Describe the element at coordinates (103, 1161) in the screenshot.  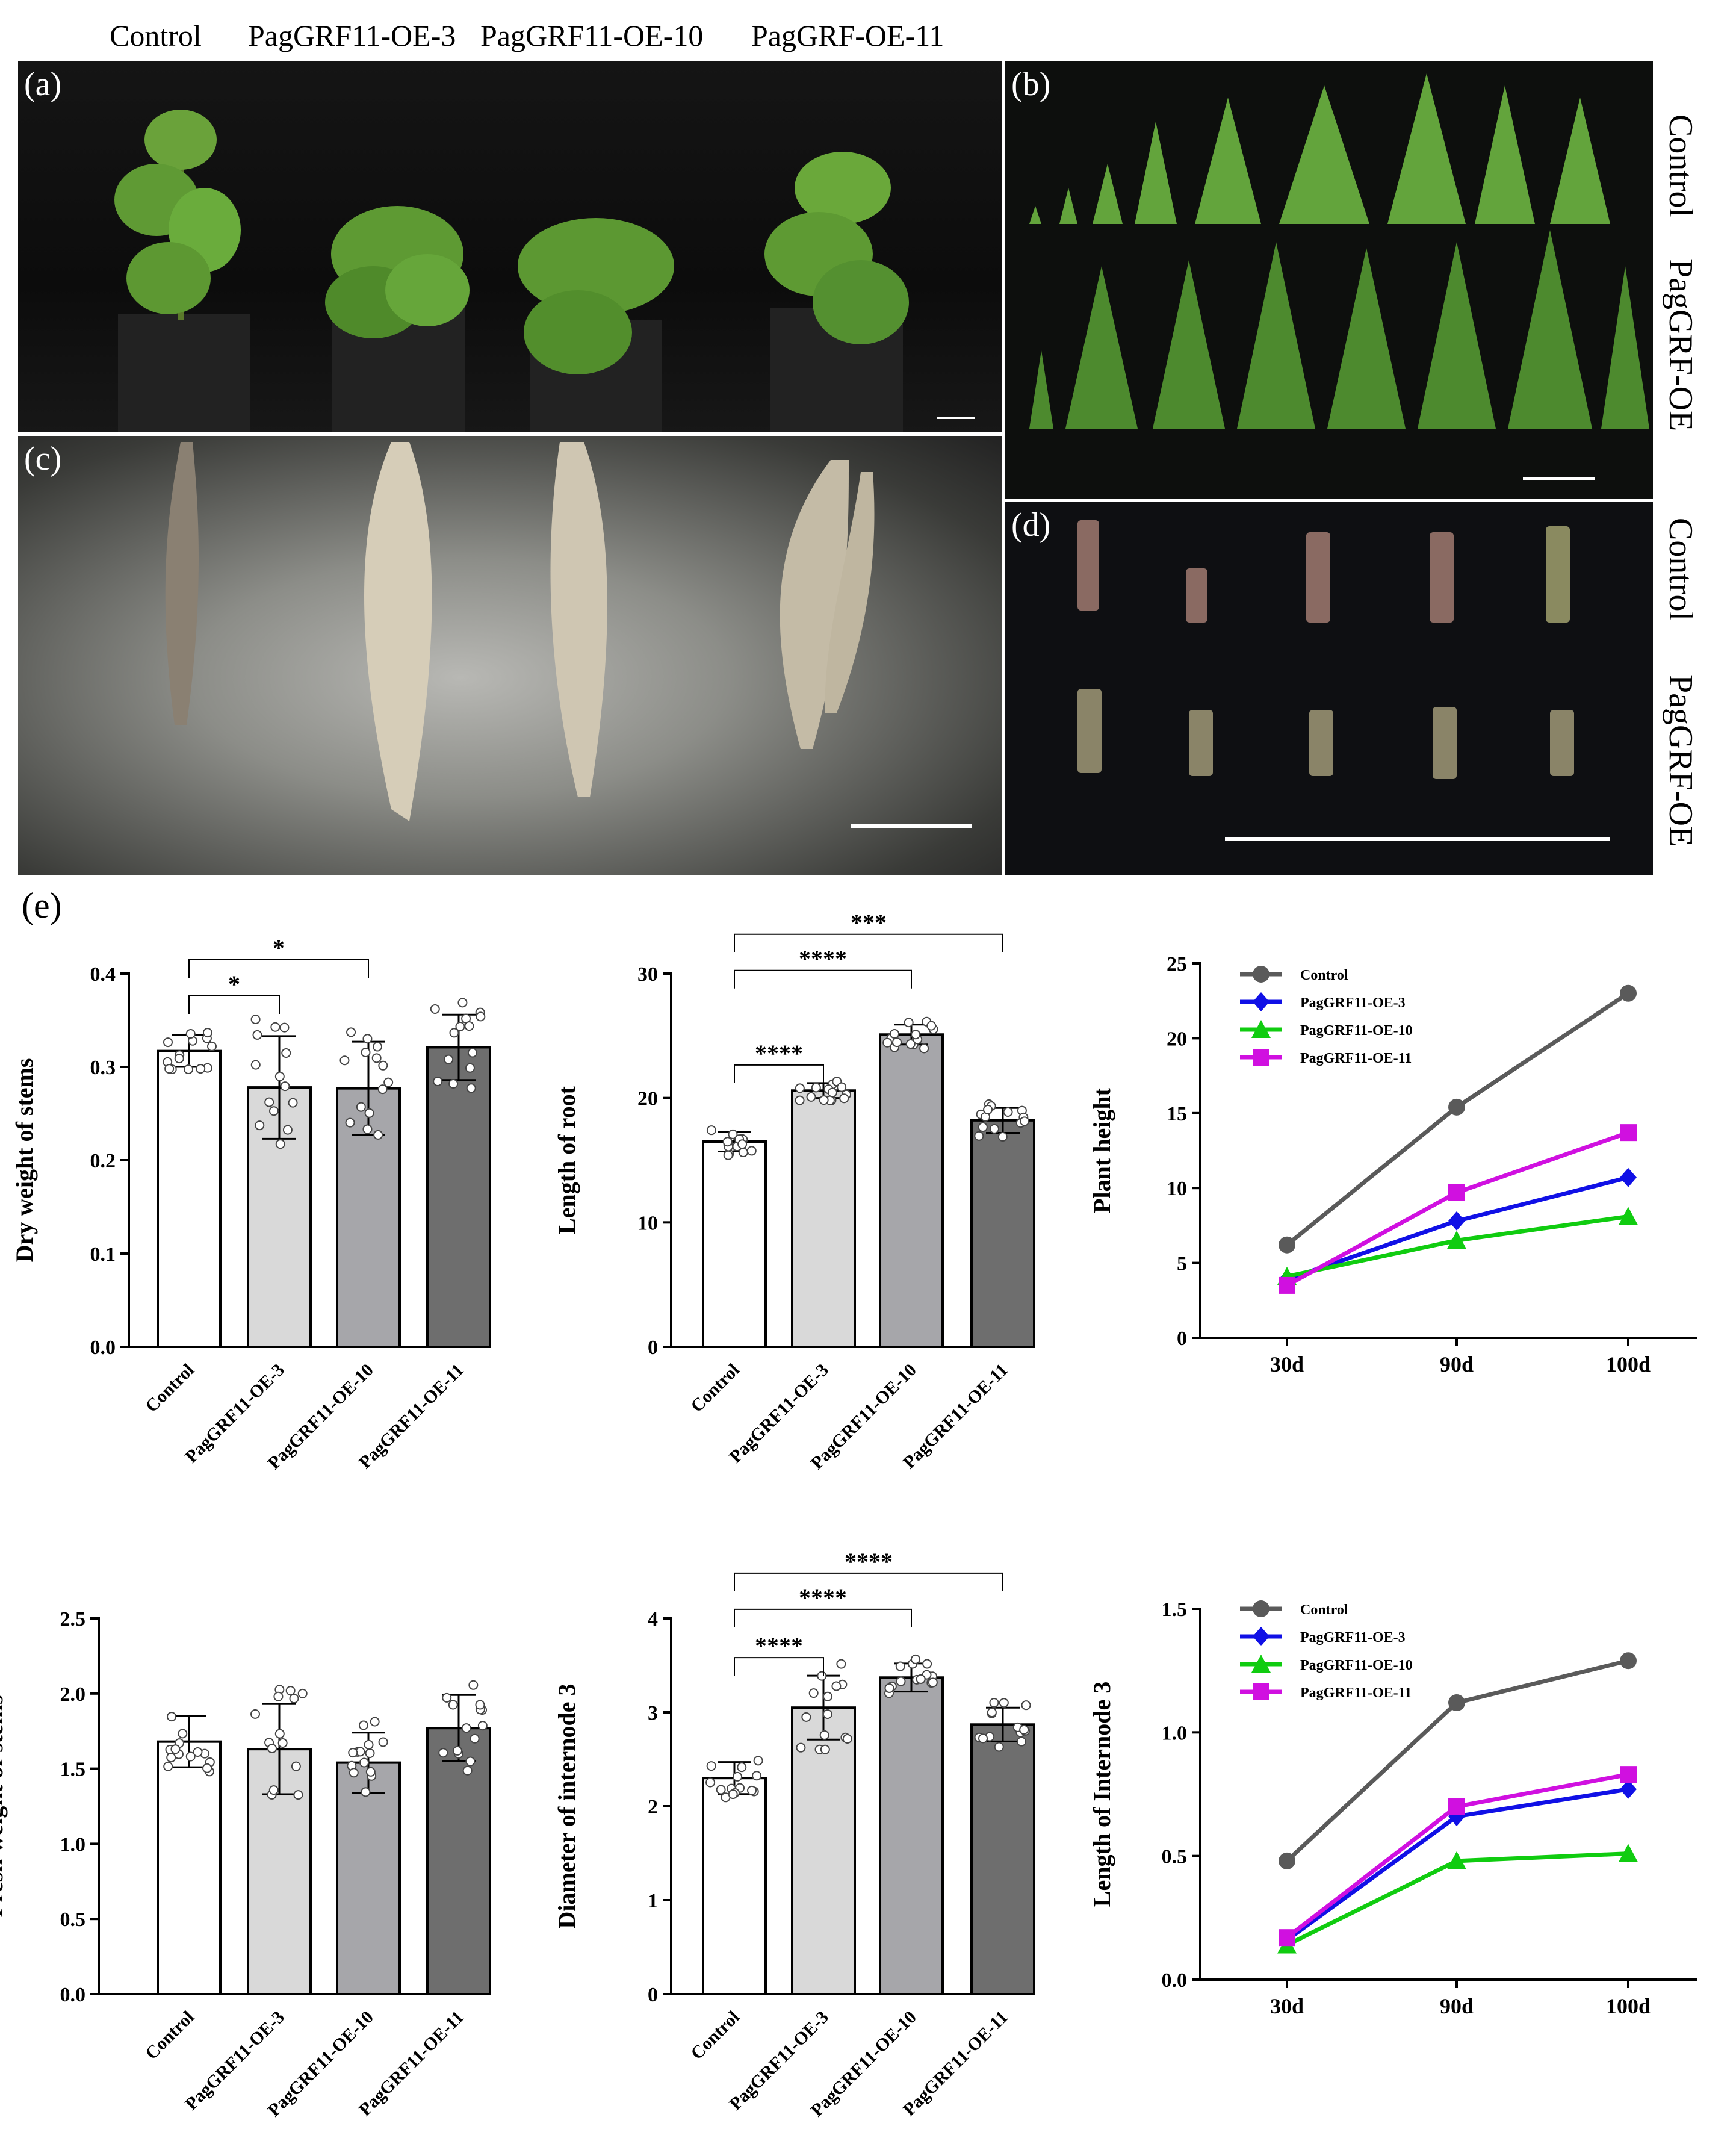
I see `y-tick-label: 0.2` at that location.